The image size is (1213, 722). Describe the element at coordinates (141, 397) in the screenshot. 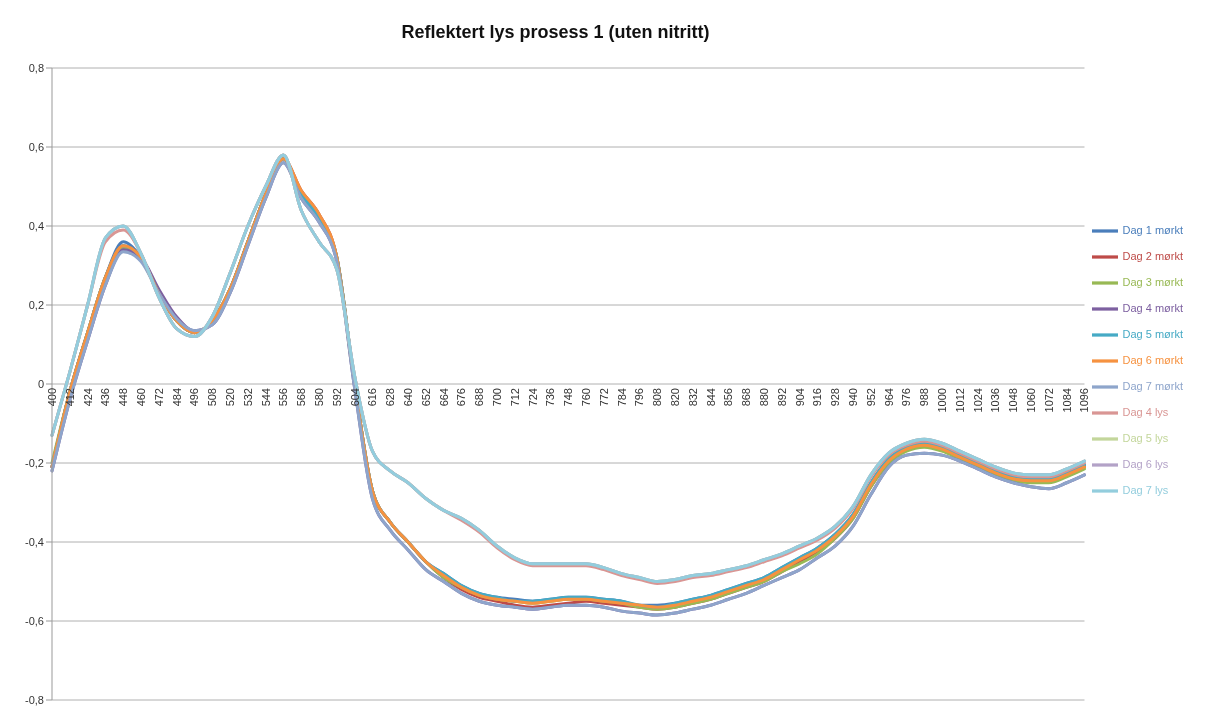

I see `x-tick-label: 460` at that location.